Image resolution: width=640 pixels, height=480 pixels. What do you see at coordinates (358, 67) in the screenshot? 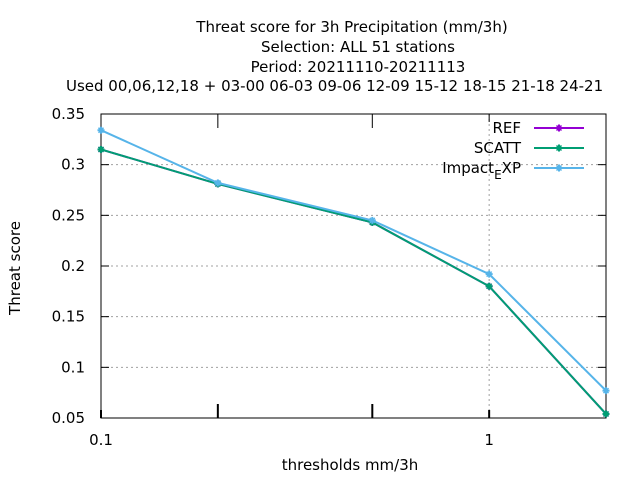
I see `title-line-3: Period: 20211110-20211113` at bounding box center [358, 67].